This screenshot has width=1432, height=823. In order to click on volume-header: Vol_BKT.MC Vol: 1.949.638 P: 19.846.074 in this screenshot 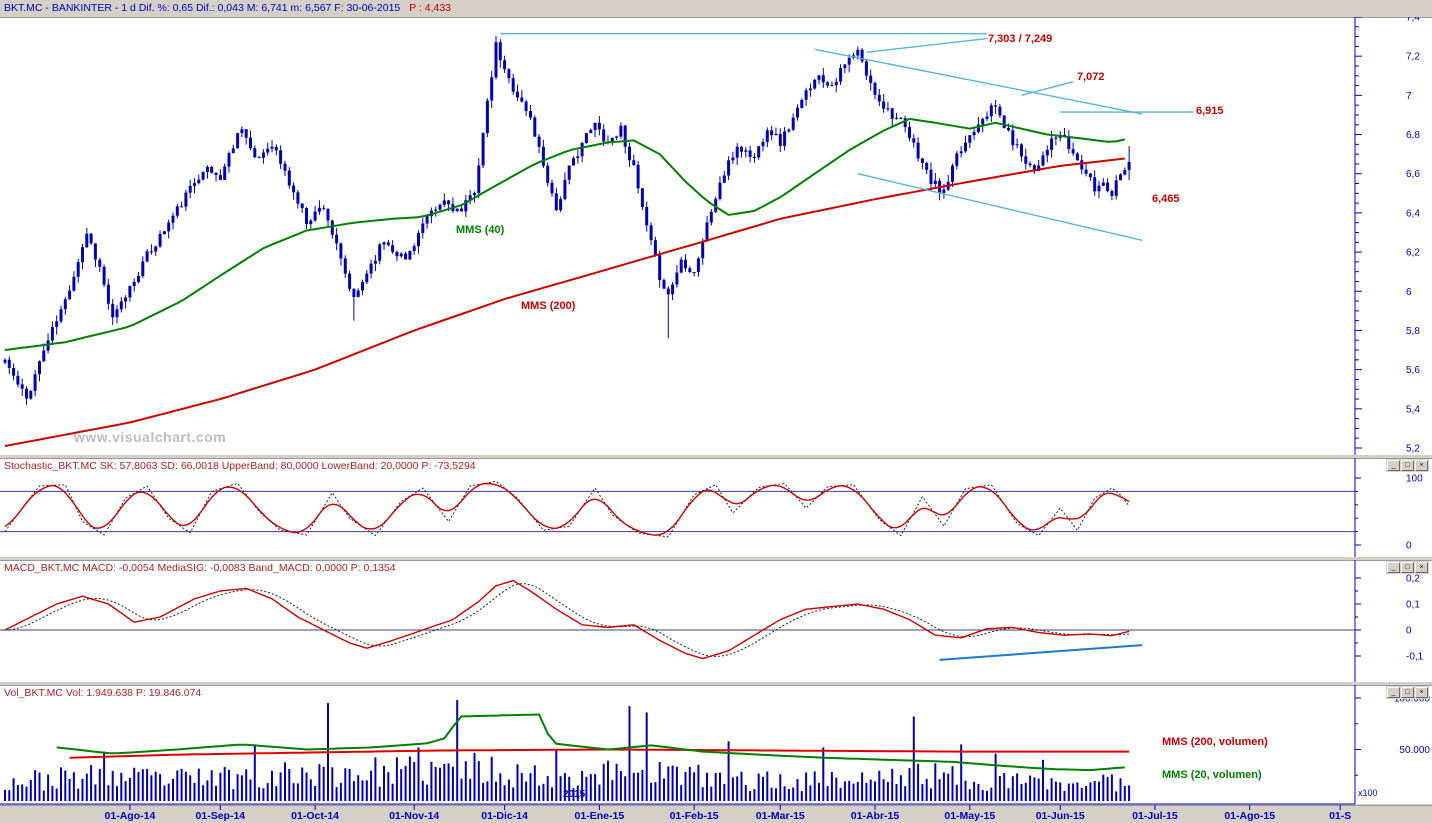, I will do `click(103, 693)`.